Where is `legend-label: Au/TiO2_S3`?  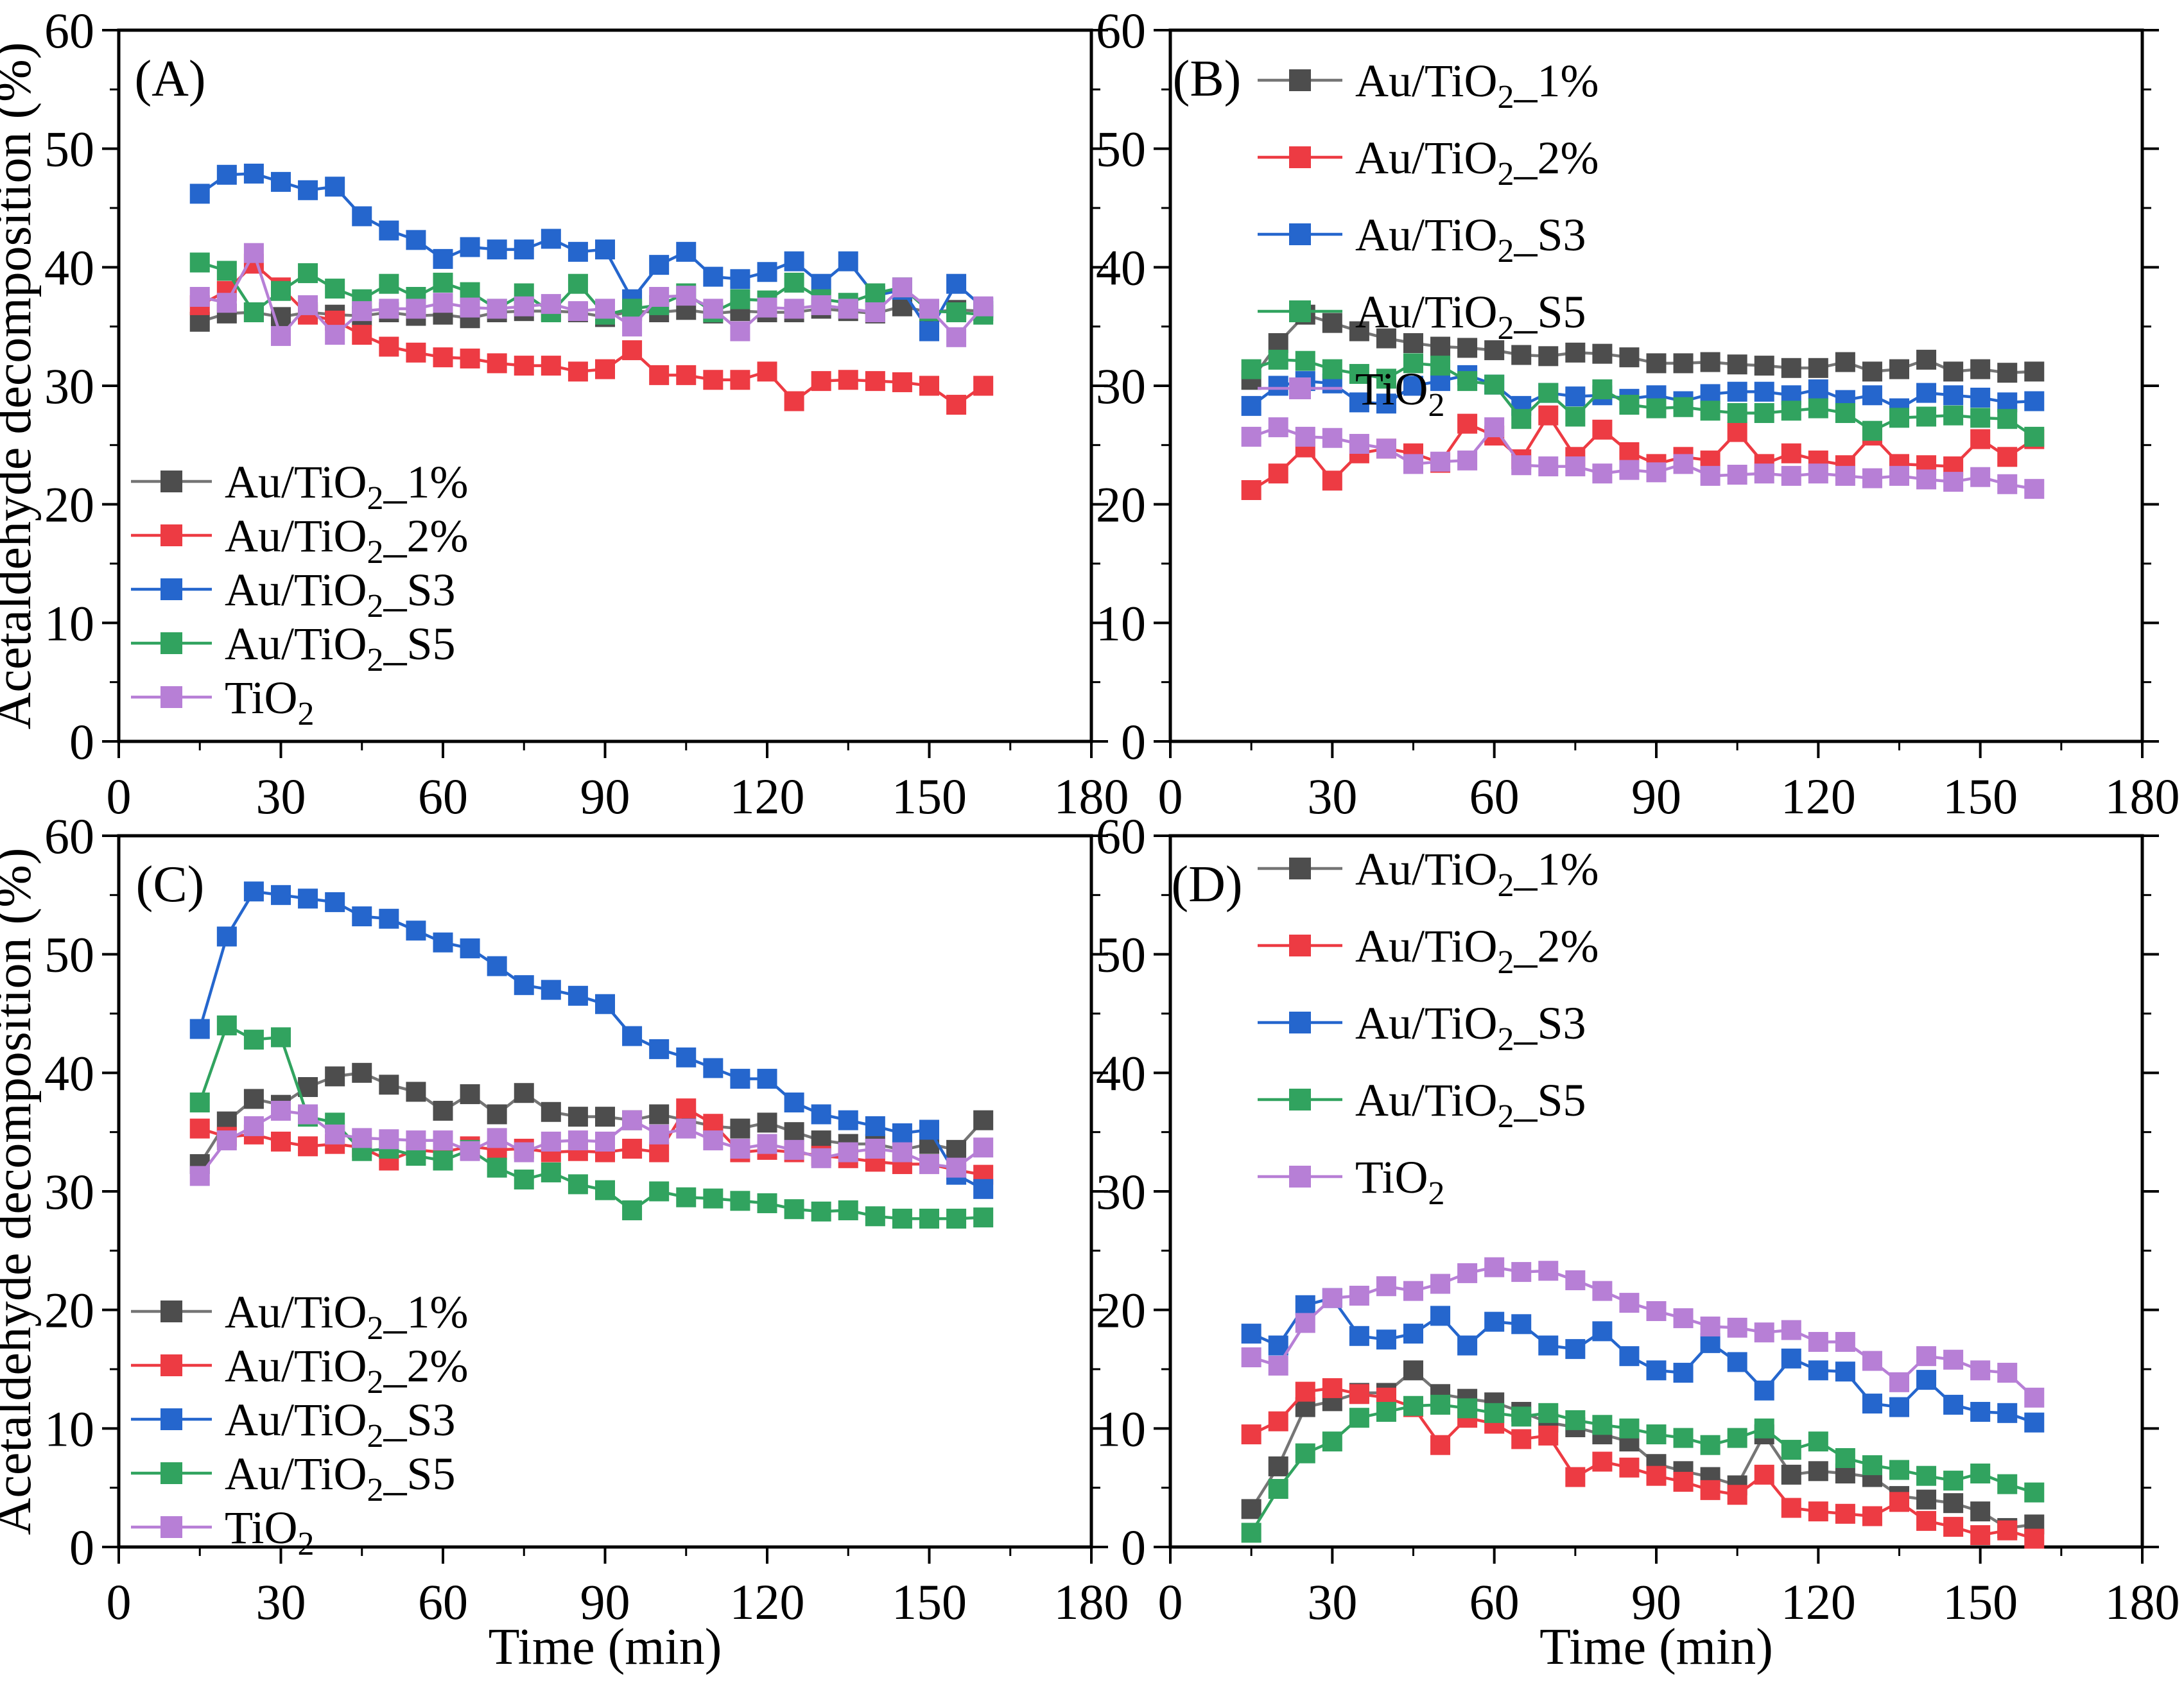
legend-label: Au/TiO2_S3 is located at coordinates (1470, 239).